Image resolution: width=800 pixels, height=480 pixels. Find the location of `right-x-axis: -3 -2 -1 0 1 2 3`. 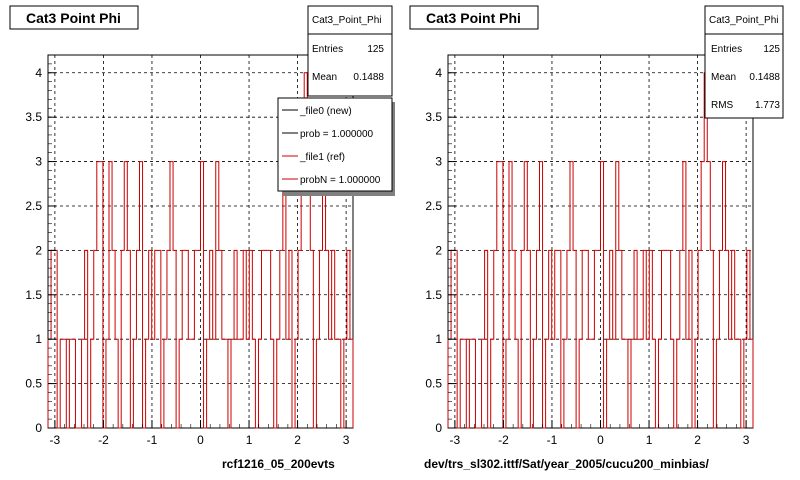

right-x-axis: -3 -2 -1 0 1 2 3 is located at coordinates (600, 433).